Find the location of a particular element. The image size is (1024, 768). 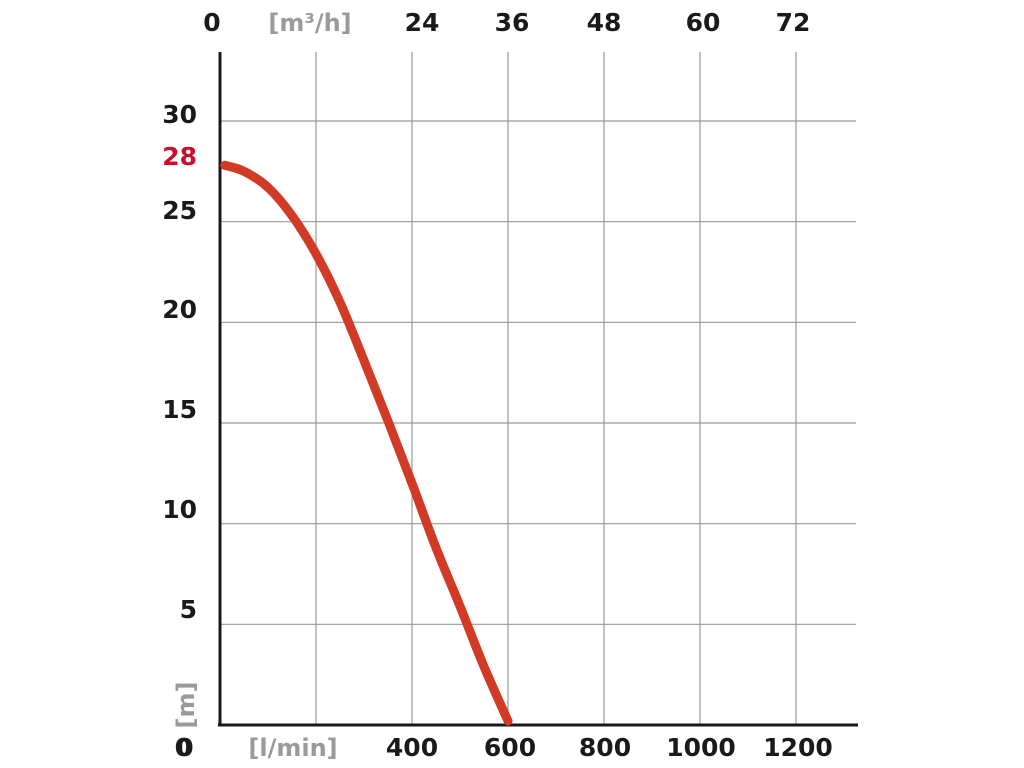

x2-tick-label: 24 is located at coordinates (422, 22).